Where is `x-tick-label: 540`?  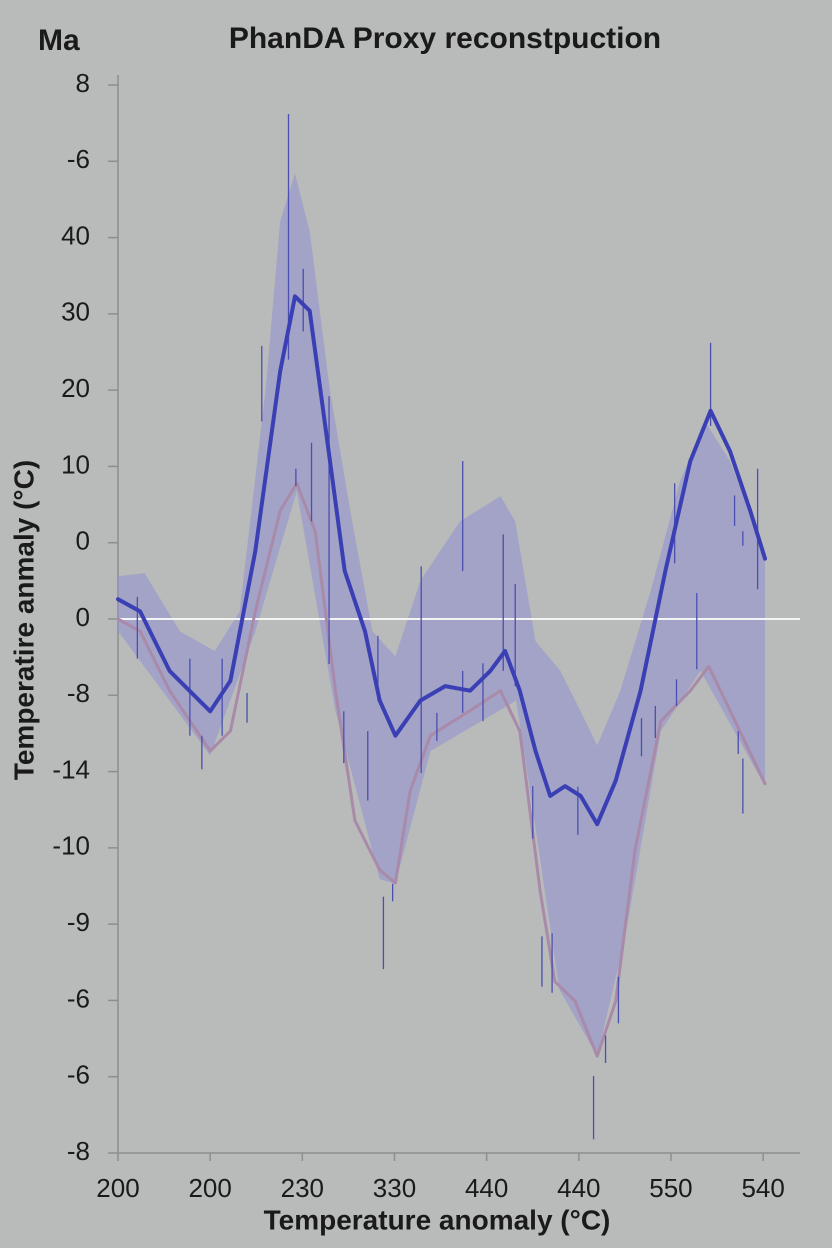 x-tick-label: 540 is located at coordinates (762, 1188).